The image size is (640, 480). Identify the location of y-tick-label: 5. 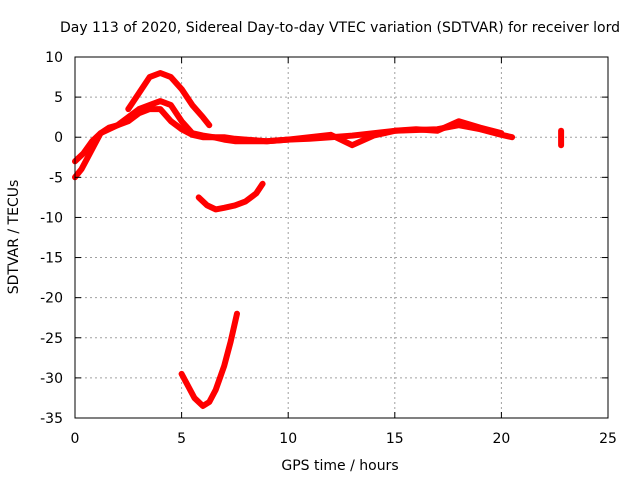
(58, 98).